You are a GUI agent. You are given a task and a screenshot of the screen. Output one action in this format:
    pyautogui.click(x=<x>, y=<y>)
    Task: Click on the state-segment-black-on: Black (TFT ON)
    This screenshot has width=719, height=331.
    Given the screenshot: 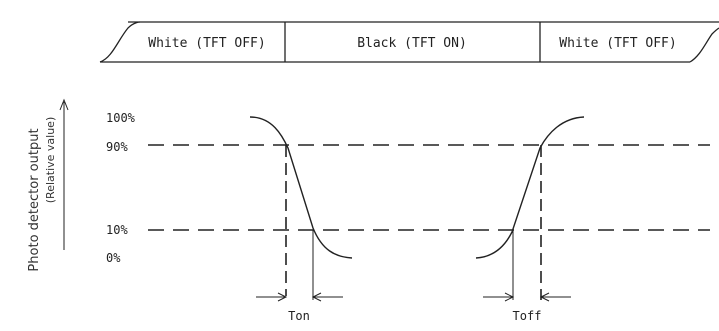 What is the action you would take?
    pyautogui.click(x=412, y=43)
    